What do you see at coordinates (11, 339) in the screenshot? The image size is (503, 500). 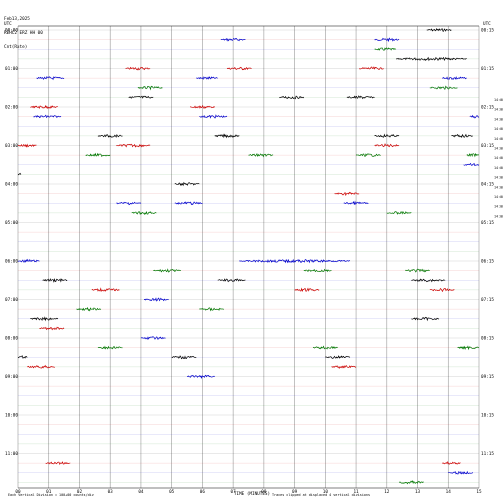 I see `left-hour-label: 08:00` at bounding box center [11, 339].